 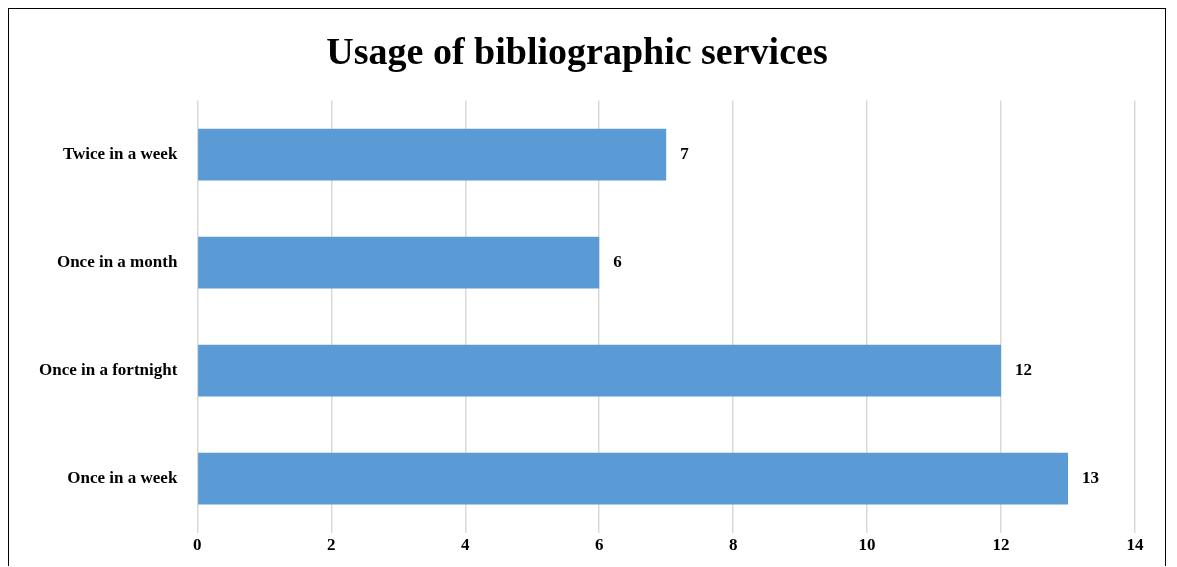 What do you see at coordinates (733, 545) in the screenshot?
I see `x-tick-label: 8` at bounding box center [733, 545].